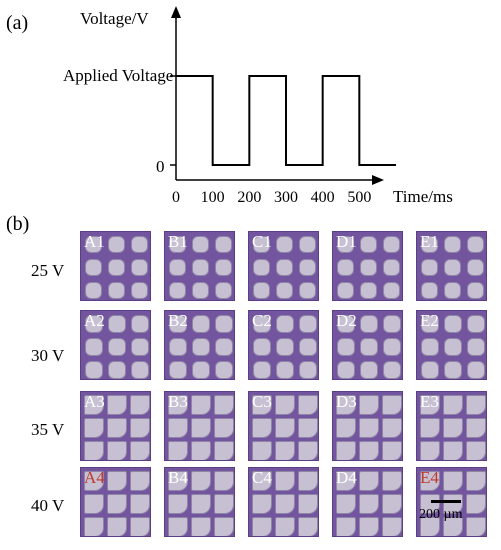 This screenshot has width=501, height=550. I want to click on micrograph-tile: E3, so click(451, 426).